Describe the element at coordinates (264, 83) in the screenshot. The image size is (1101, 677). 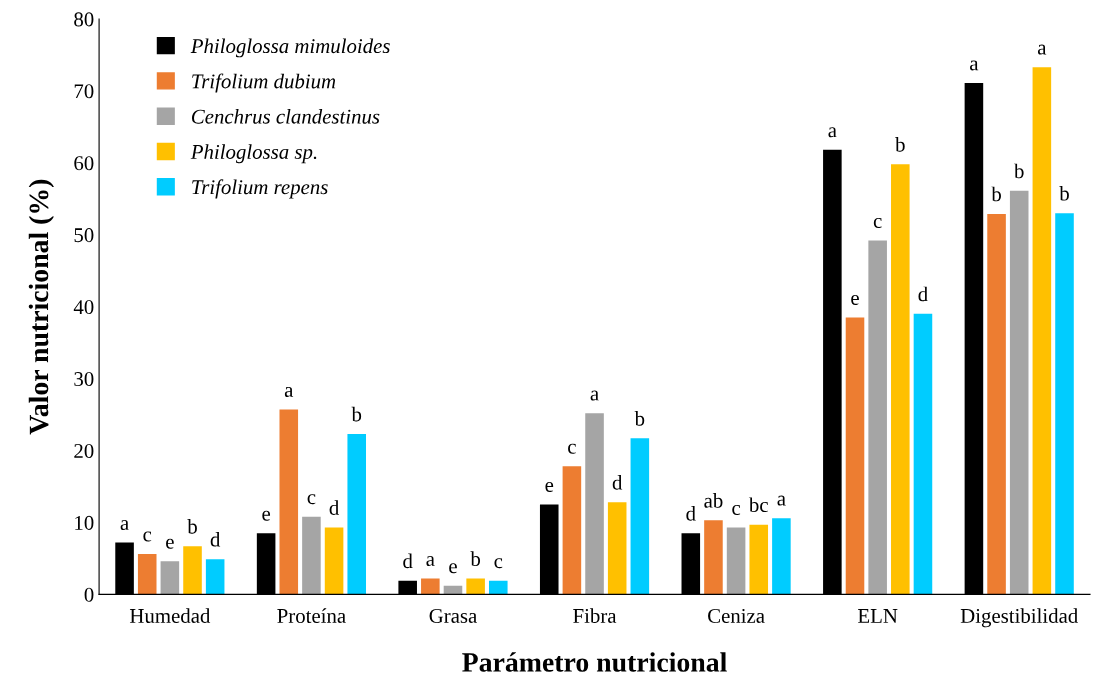
I see `legend-label: Trifolium dubium` at that location.